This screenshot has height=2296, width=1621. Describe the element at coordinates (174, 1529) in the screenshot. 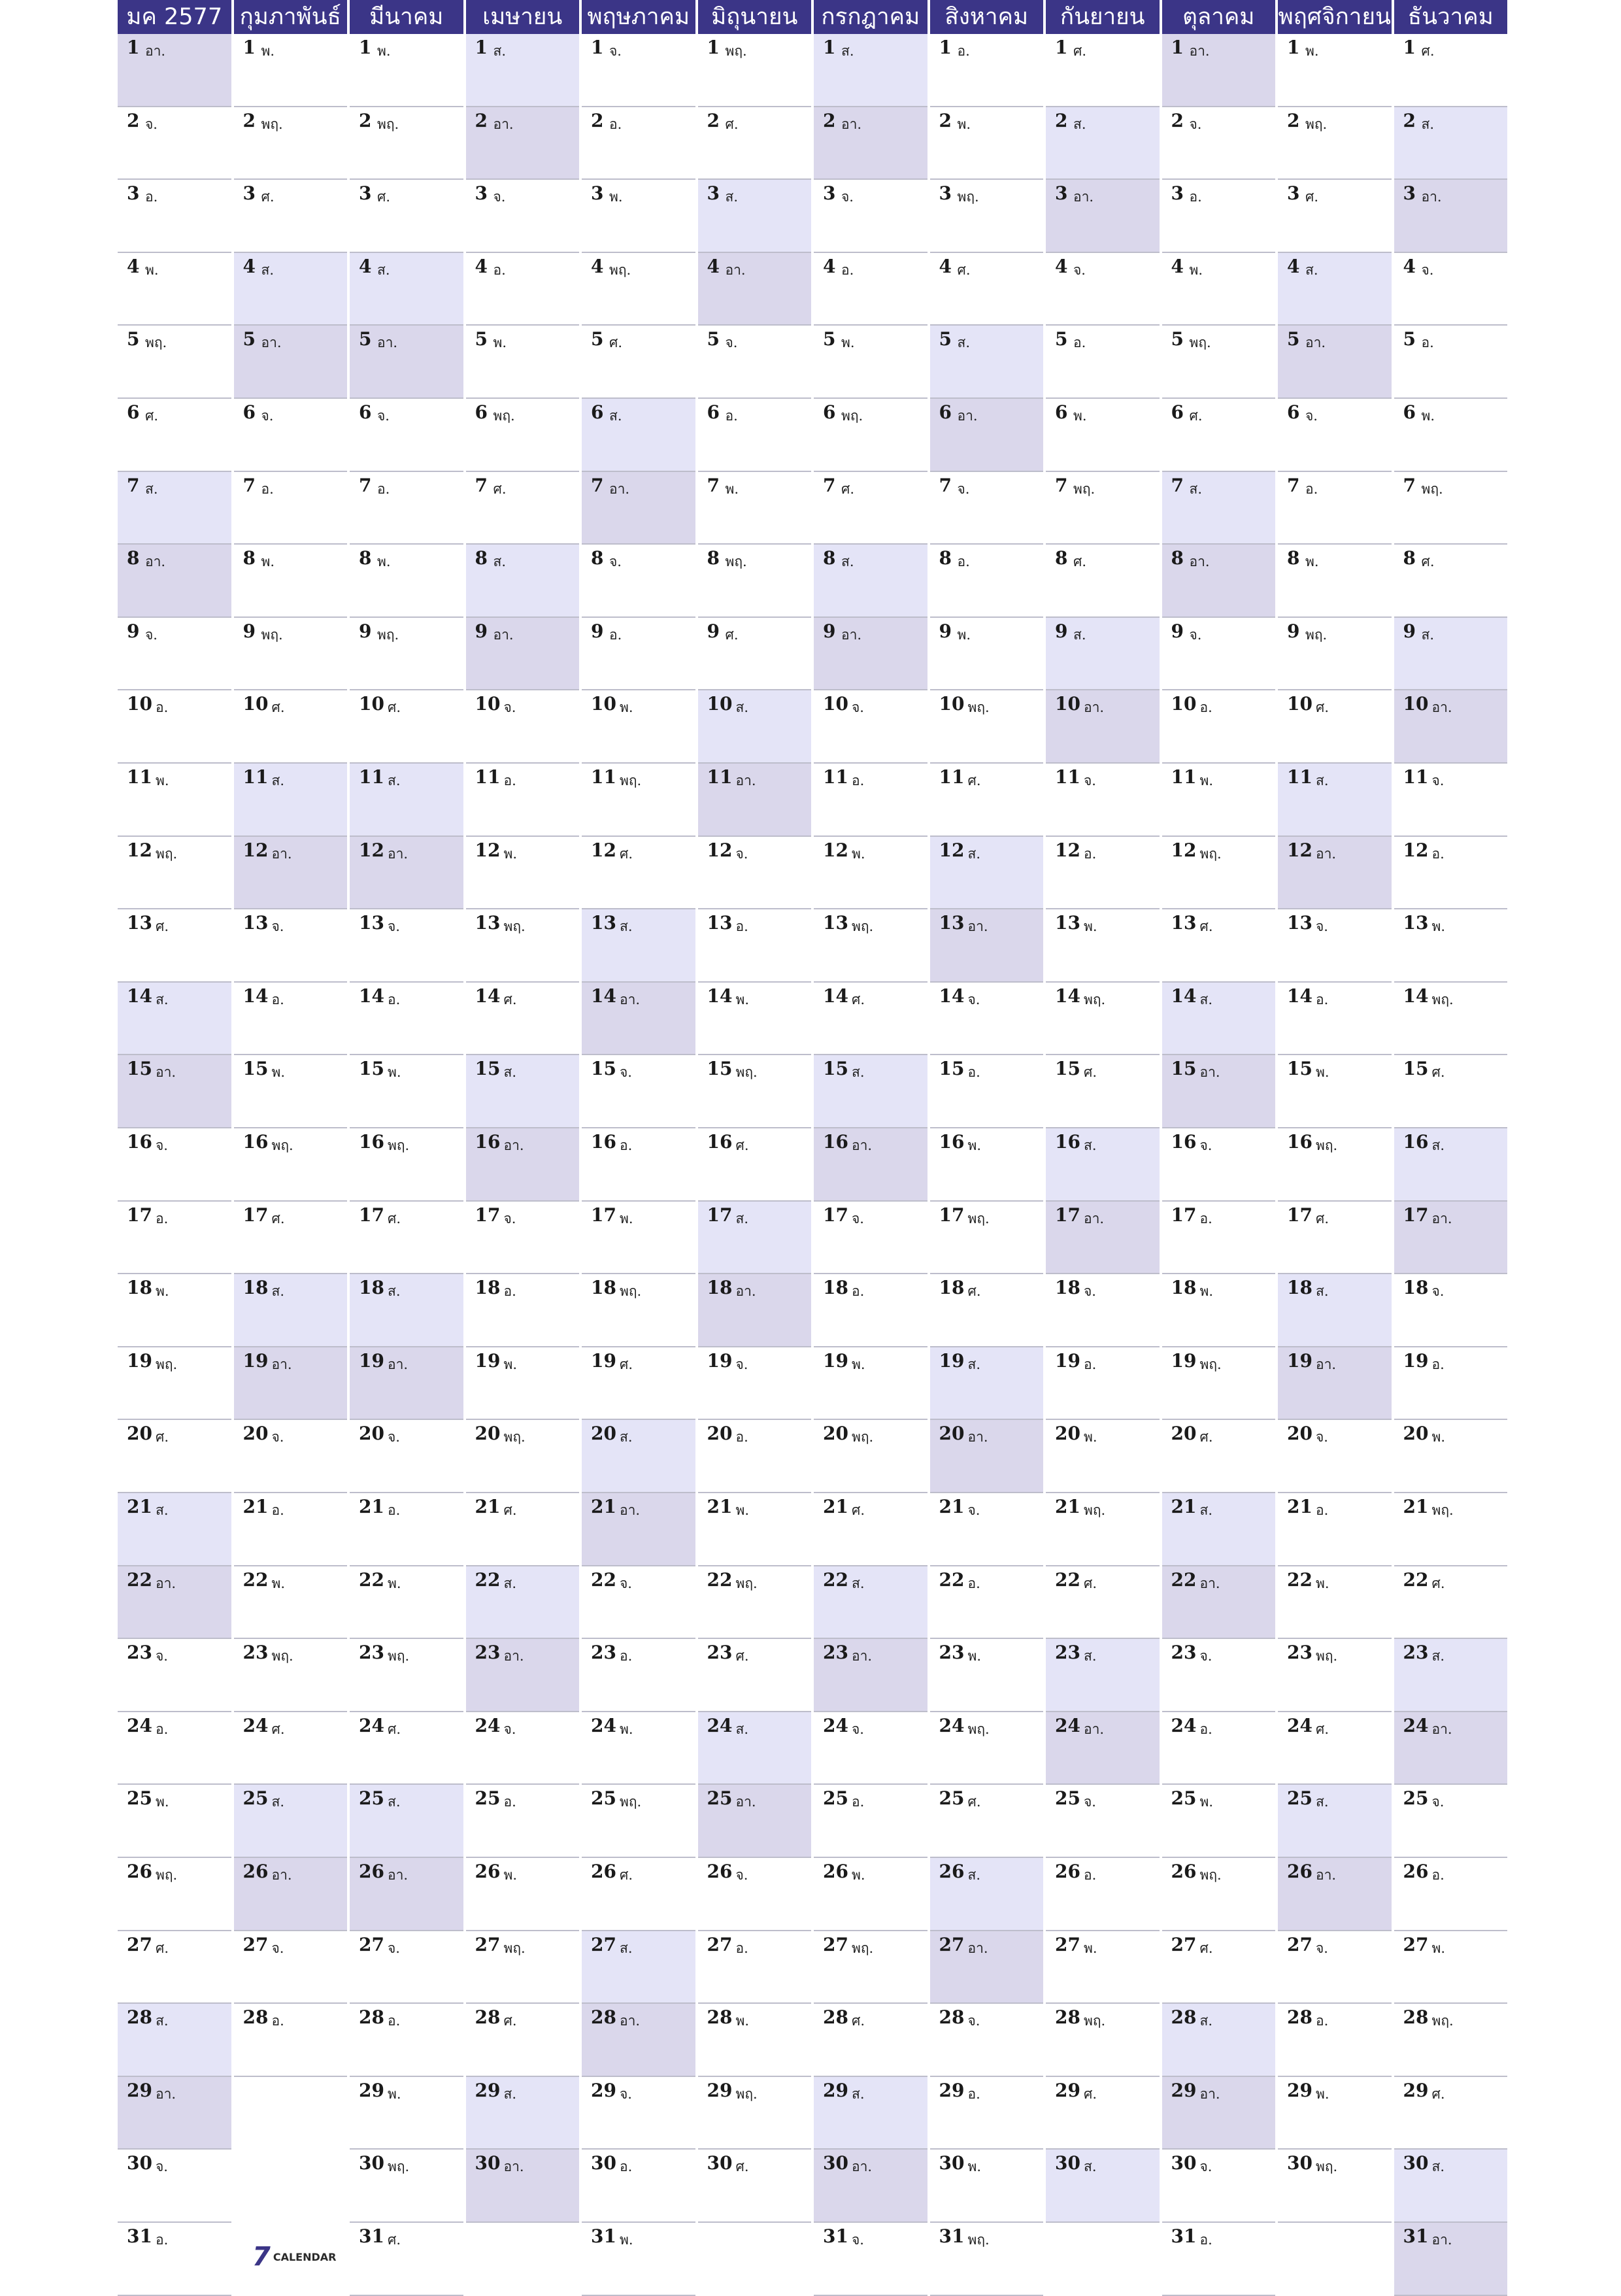

I see `day-cell: 21 ส.` at that location.